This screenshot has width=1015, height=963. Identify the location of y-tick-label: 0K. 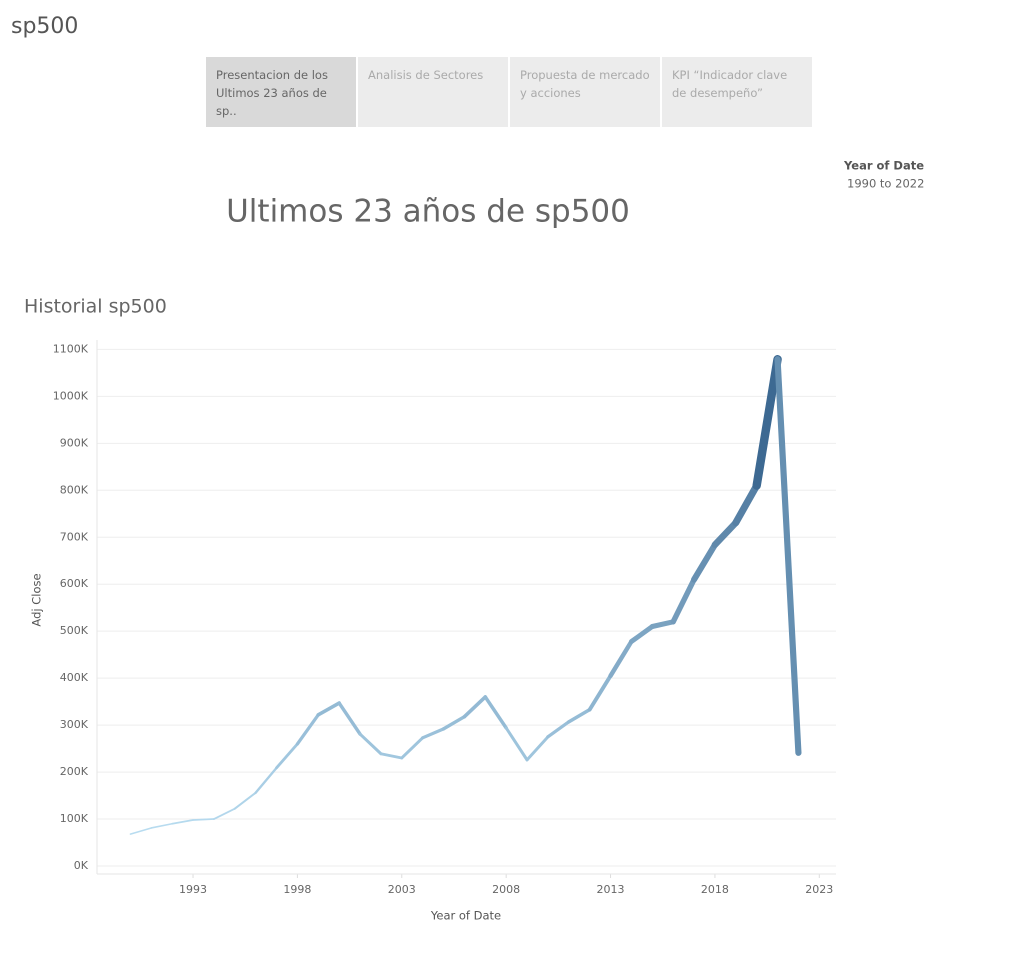
(81, 865).